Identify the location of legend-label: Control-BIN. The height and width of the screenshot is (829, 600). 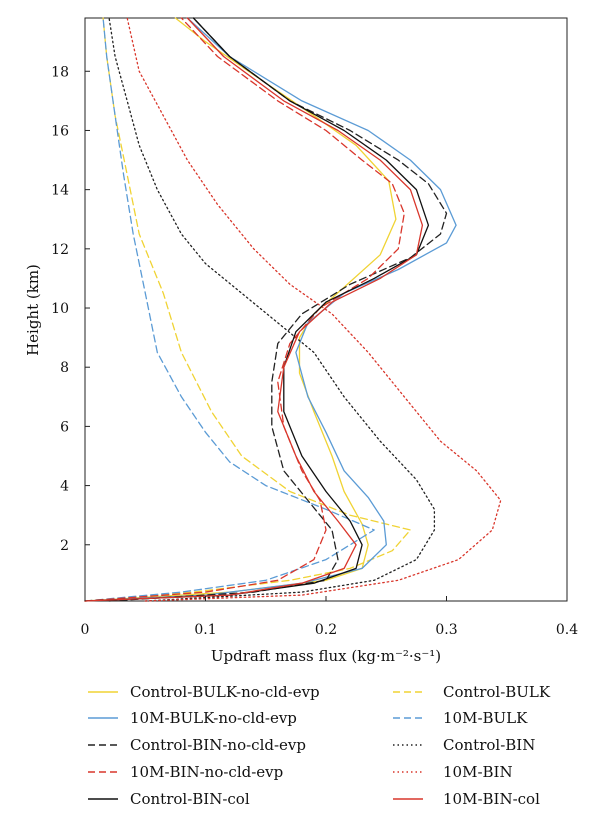
(489, 745).